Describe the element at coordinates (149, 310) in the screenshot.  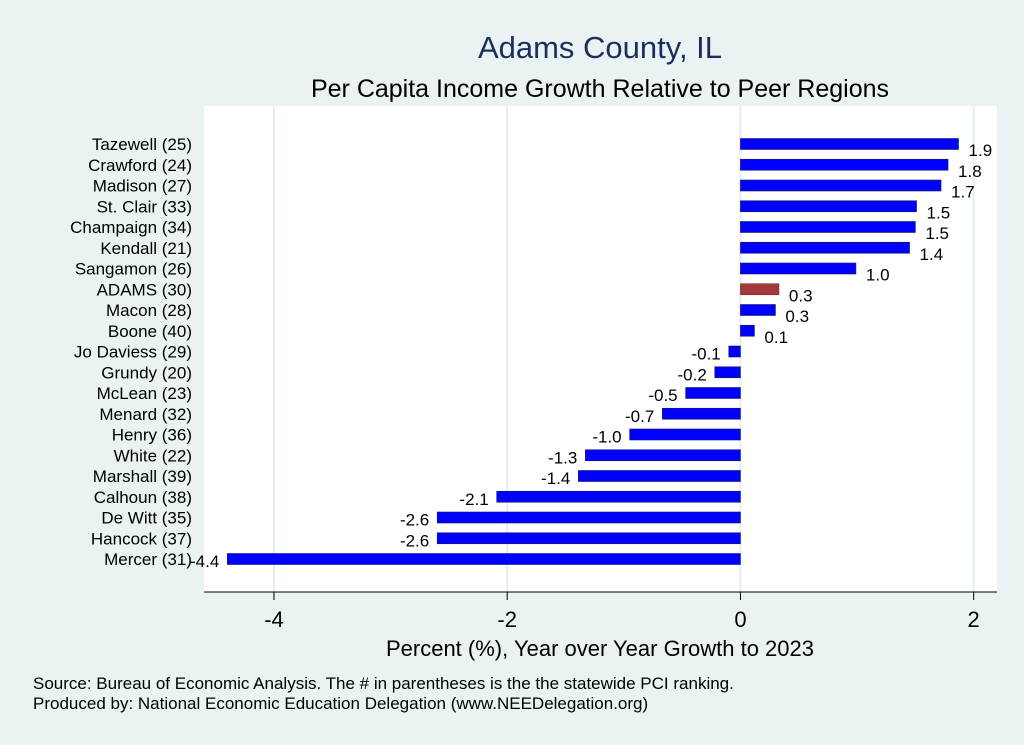
I see `category-label-8: Macon (28)` at that location.